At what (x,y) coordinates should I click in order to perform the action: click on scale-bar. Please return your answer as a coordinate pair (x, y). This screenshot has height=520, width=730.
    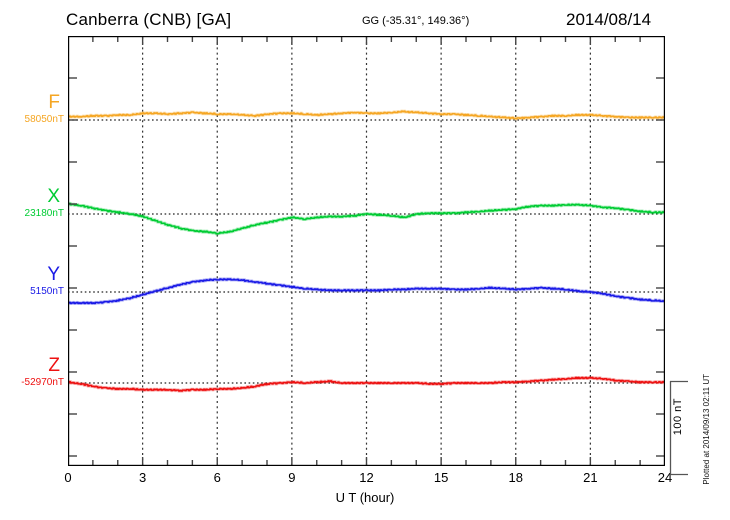
    Looking at the image, I should click on (678, 428).